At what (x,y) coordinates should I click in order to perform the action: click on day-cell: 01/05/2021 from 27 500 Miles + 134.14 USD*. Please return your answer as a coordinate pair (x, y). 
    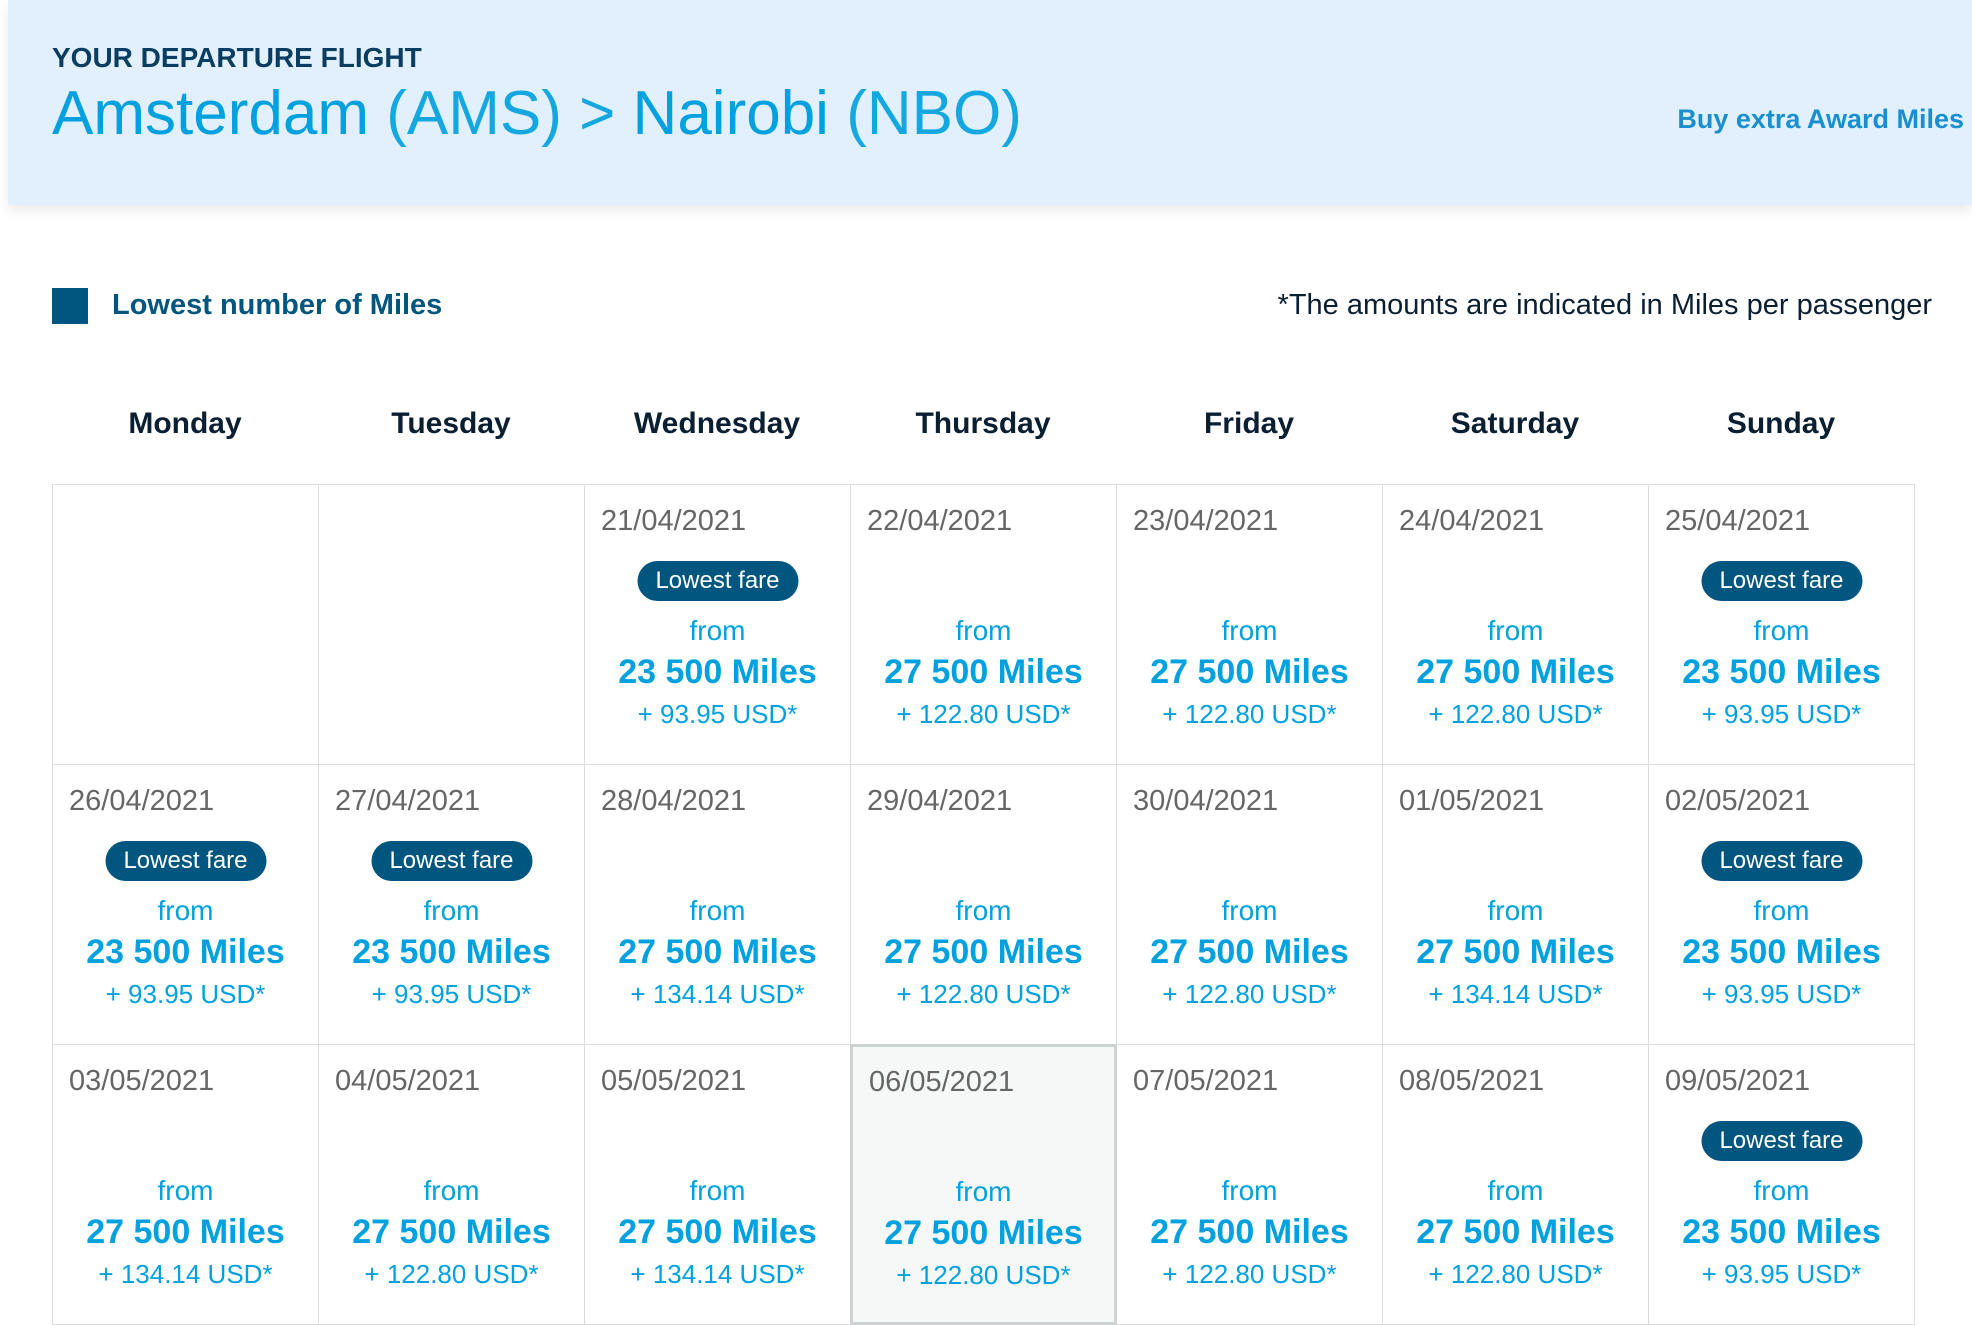
    Looking at the image, I should click on (1515, 904).